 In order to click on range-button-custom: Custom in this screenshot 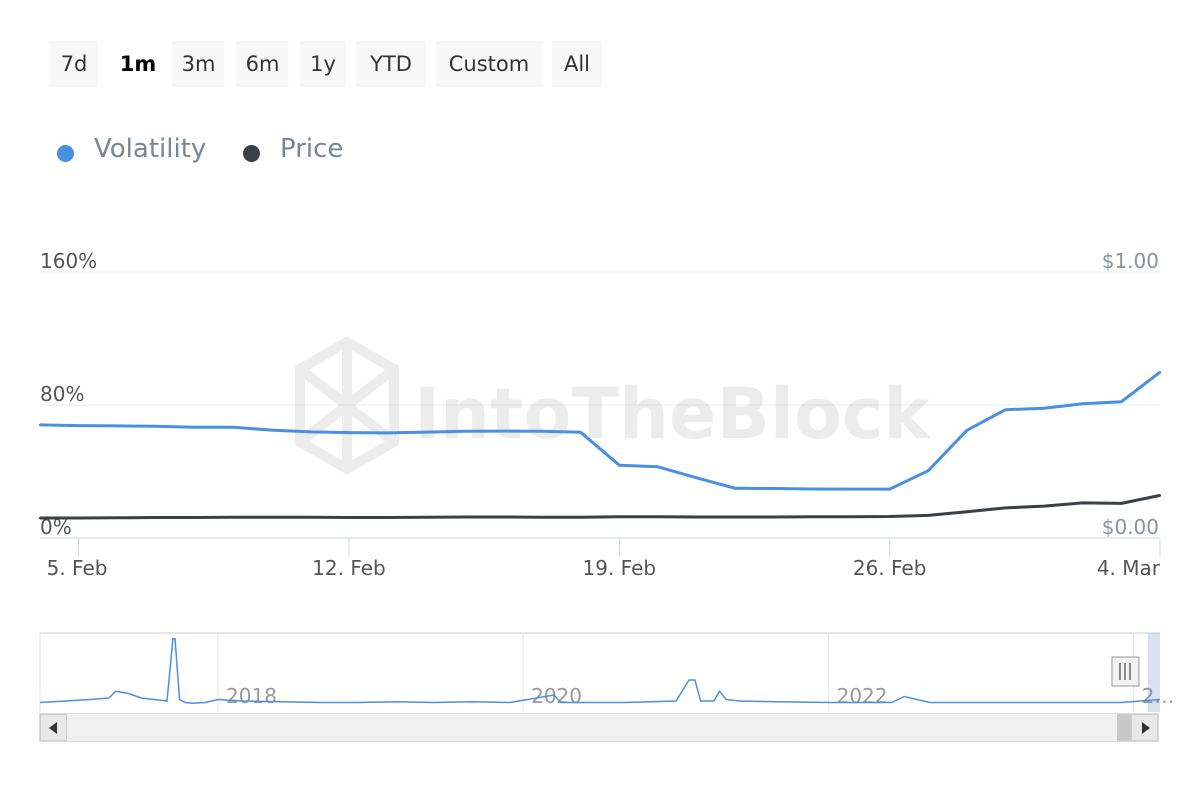, I will do `click(489, 64)`.